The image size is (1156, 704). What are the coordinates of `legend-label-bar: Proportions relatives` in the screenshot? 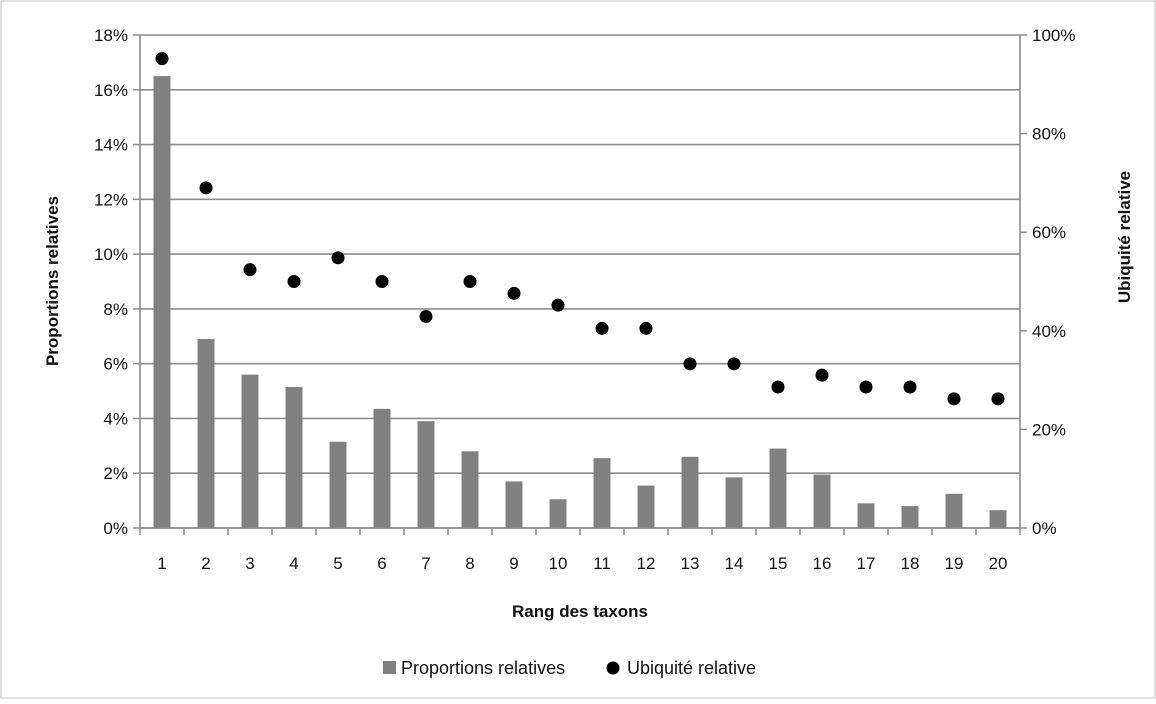 It's located at (483, 668).